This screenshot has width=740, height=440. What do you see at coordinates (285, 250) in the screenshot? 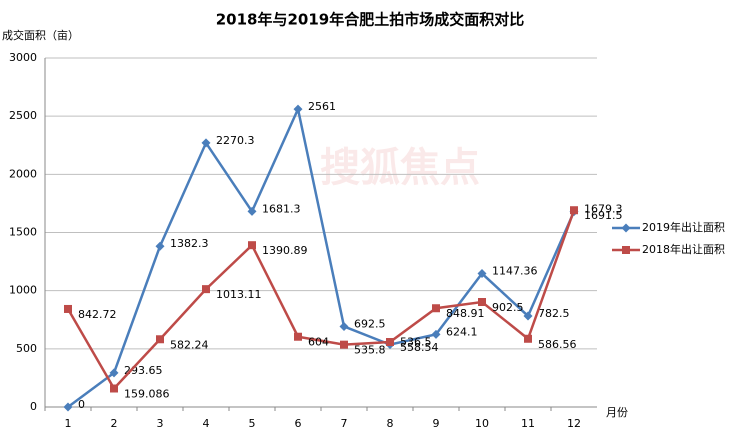
I see `data-label: 1390.89` at bounding box center [285, 250].